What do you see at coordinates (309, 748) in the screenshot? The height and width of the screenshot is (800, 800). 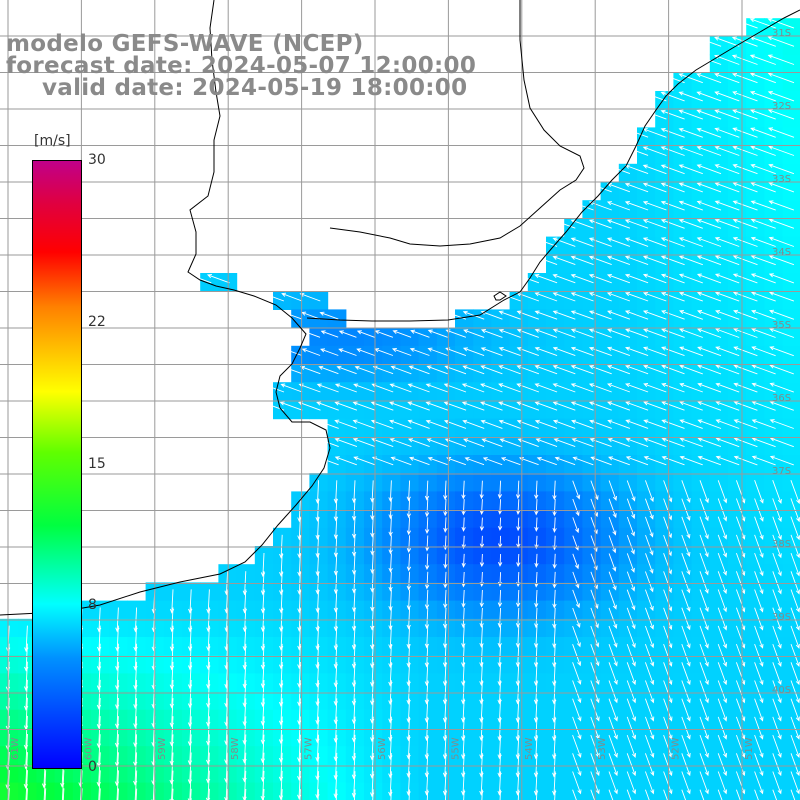 I see `longitude-label: 57W` at bounding box center [309, 748].